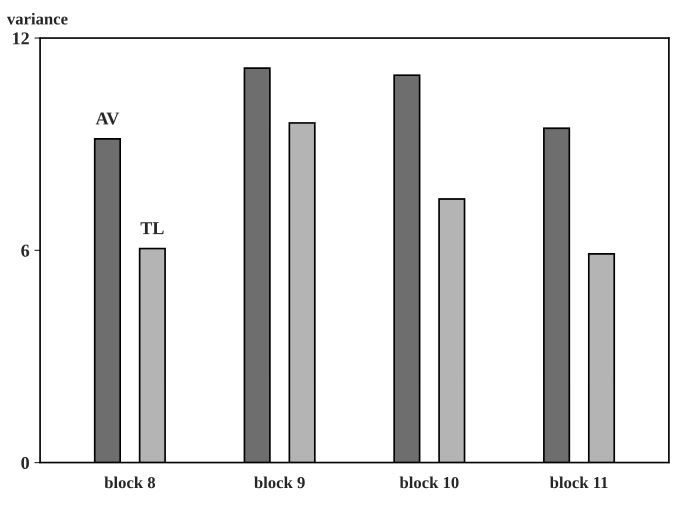 The image size is (691, 514). What do you see at coordinates (130, 482) in the screenshot?
I see `x-tick-label: block 8` at bounding box center [130, 482].